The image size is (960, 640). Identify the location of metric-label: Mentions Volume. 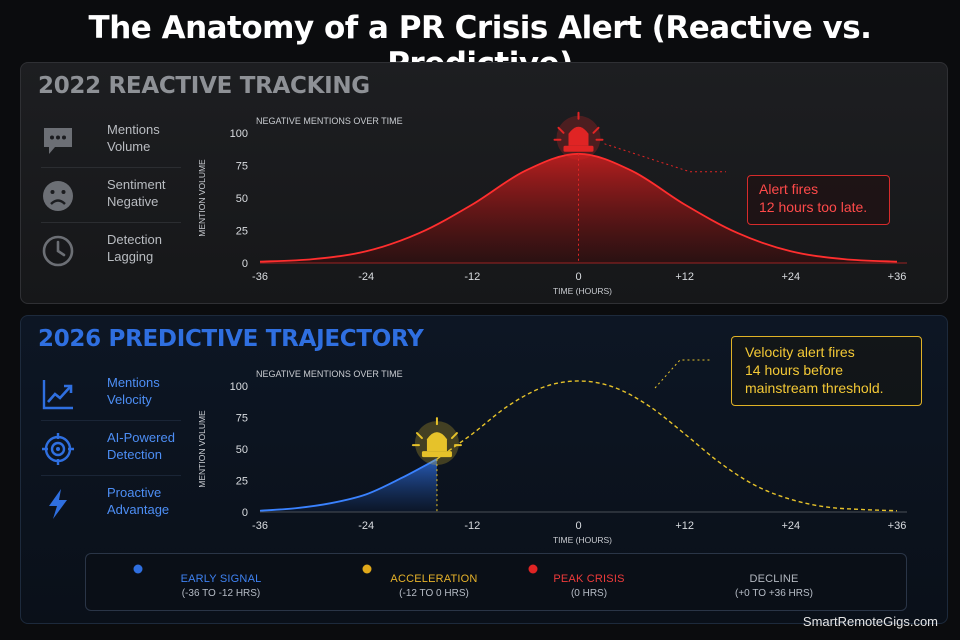
(133, 138).